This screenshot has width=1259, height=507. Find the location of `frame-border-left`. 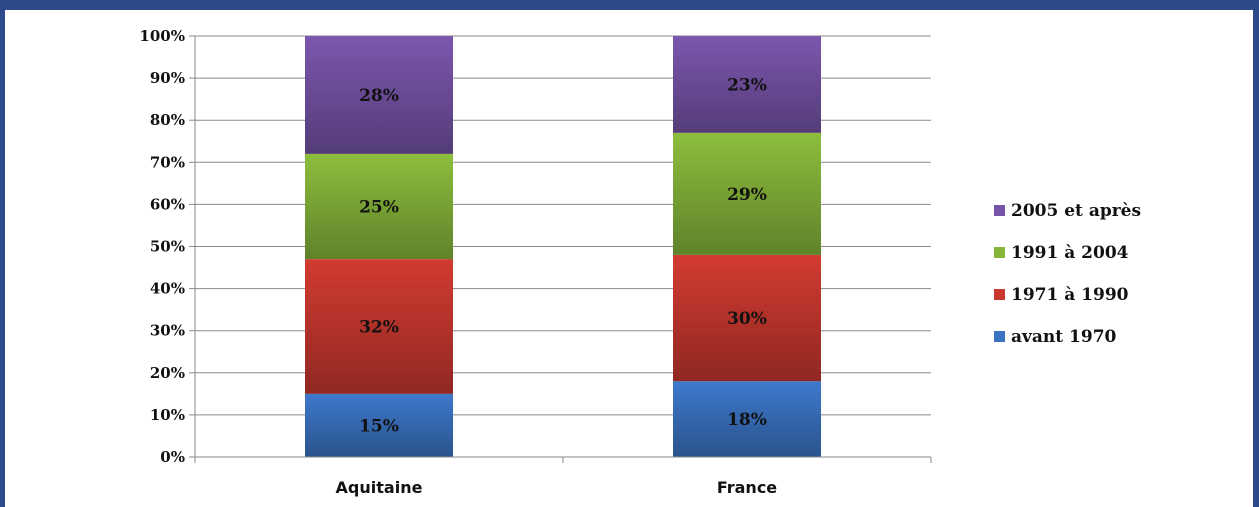

frame-border-left is located at coordinates (2, 253).